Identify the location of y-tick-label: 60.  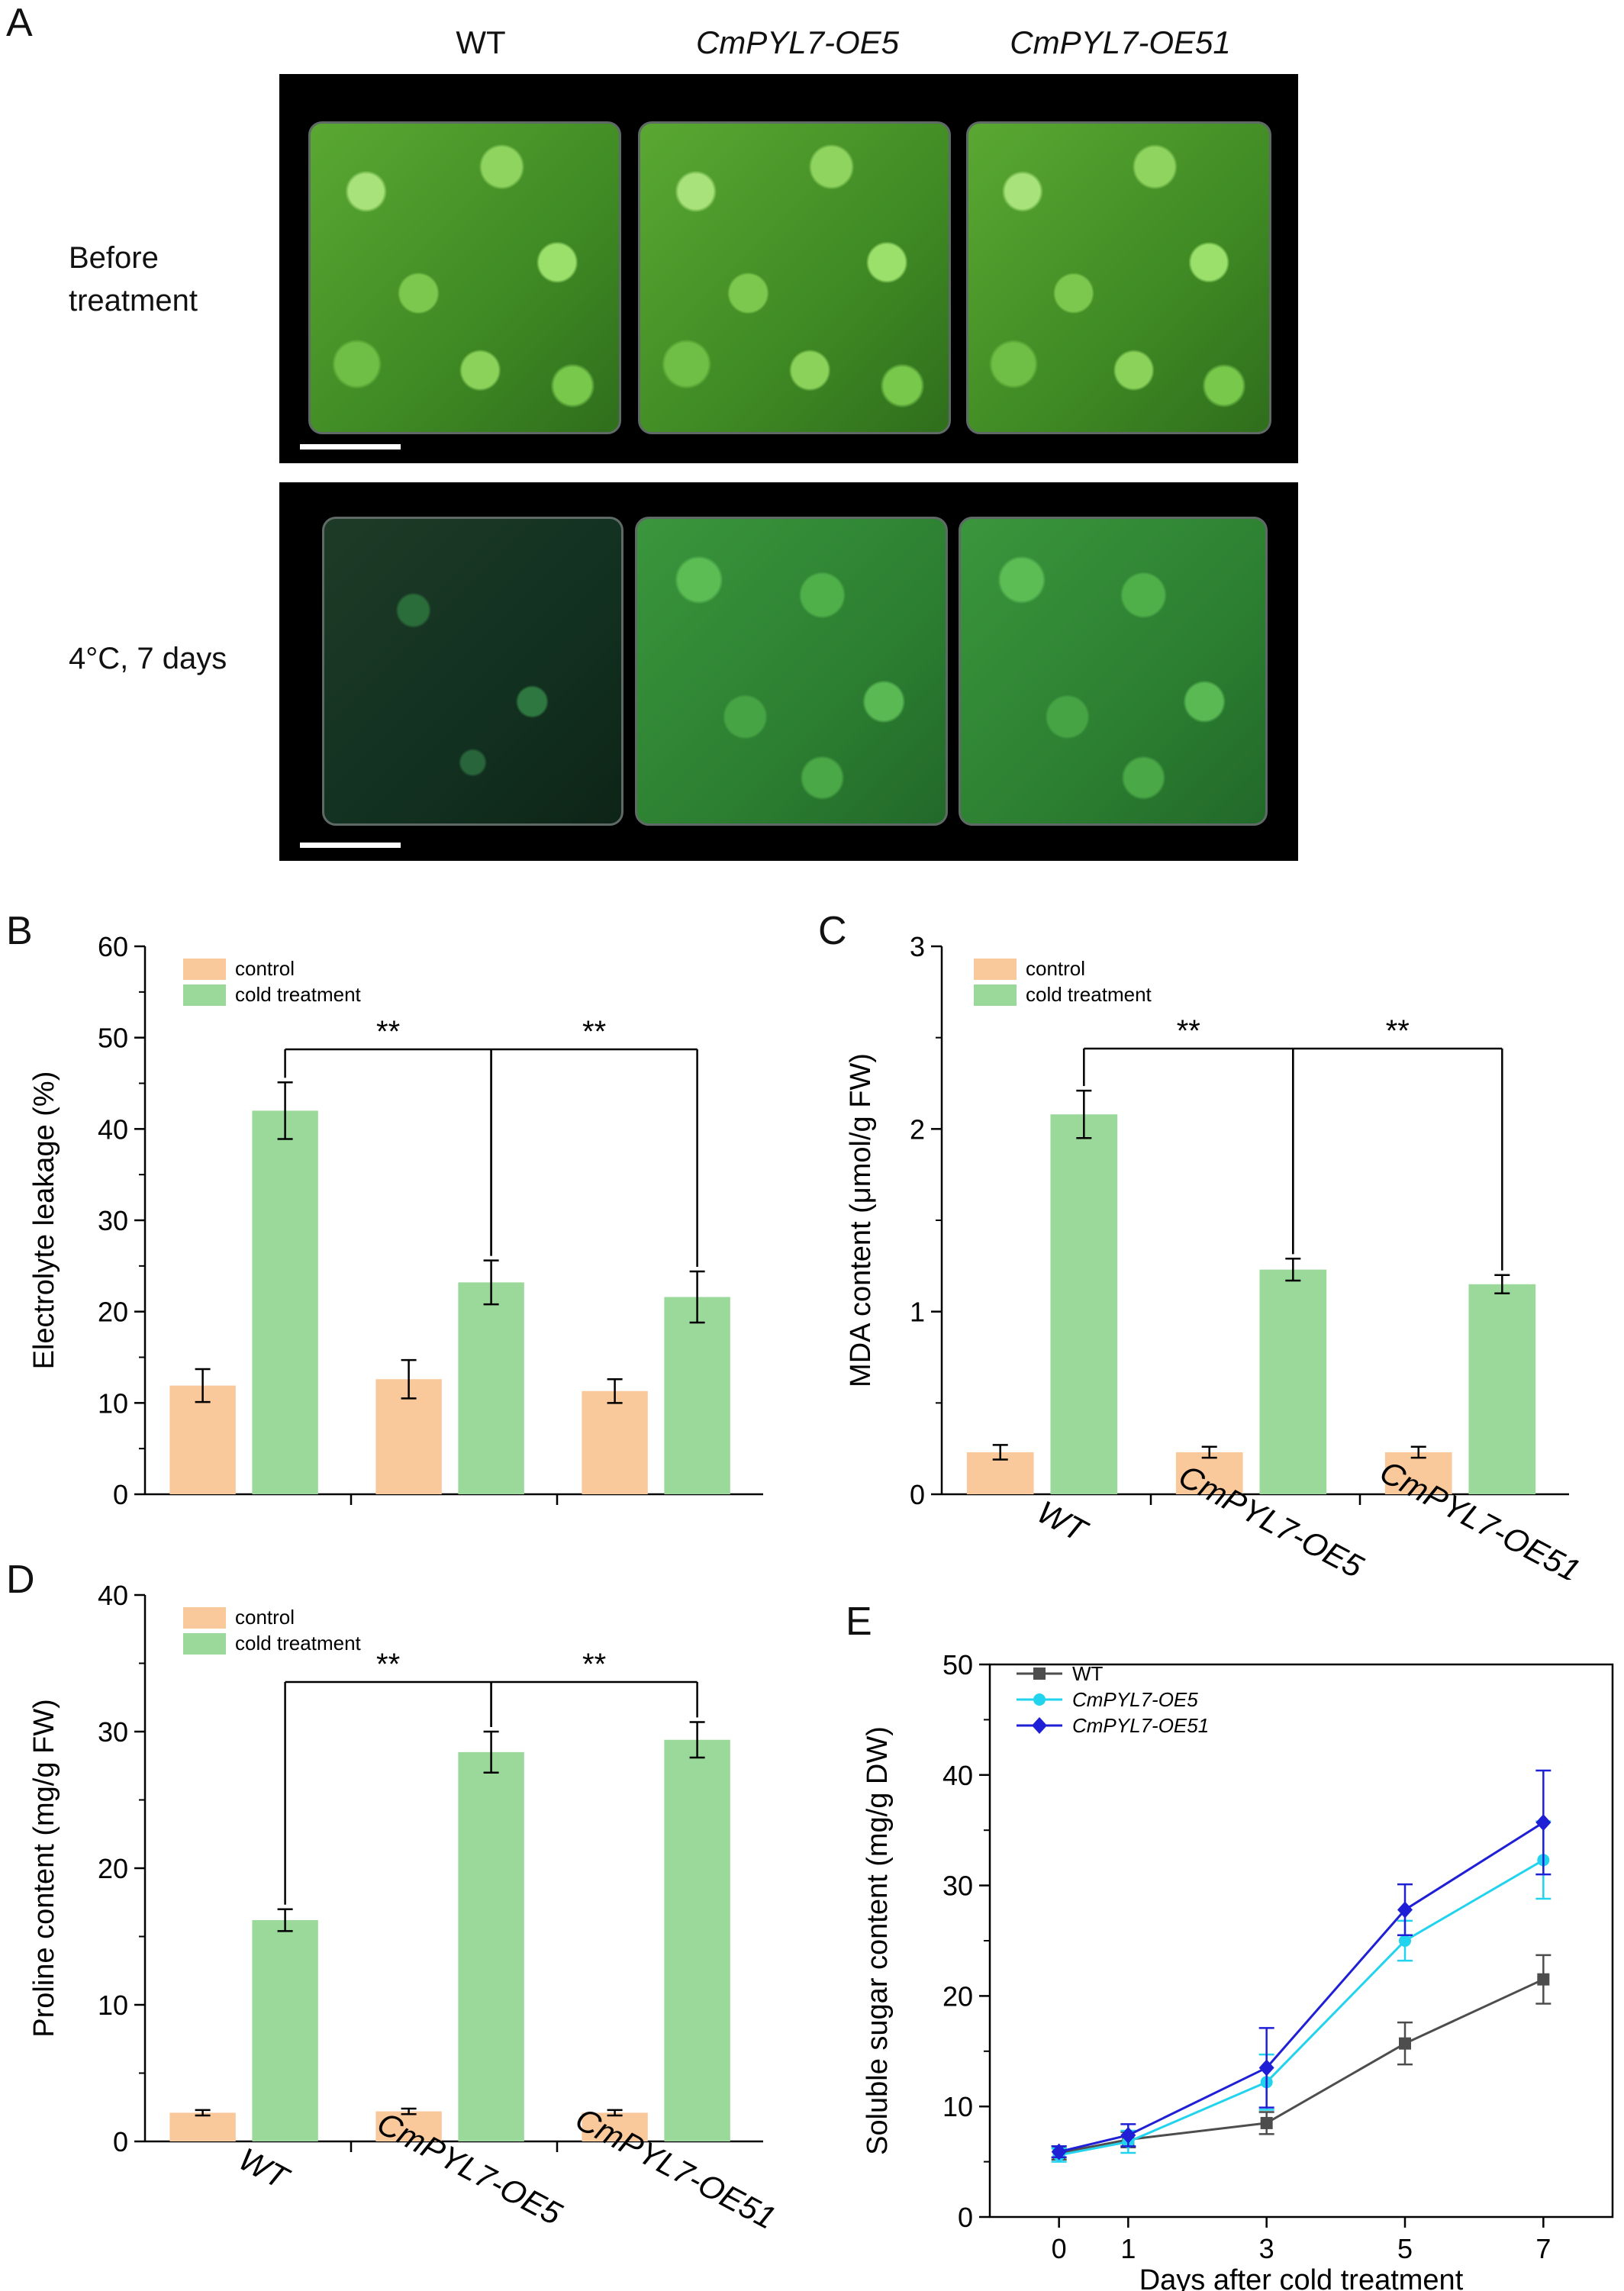
(113, 947).